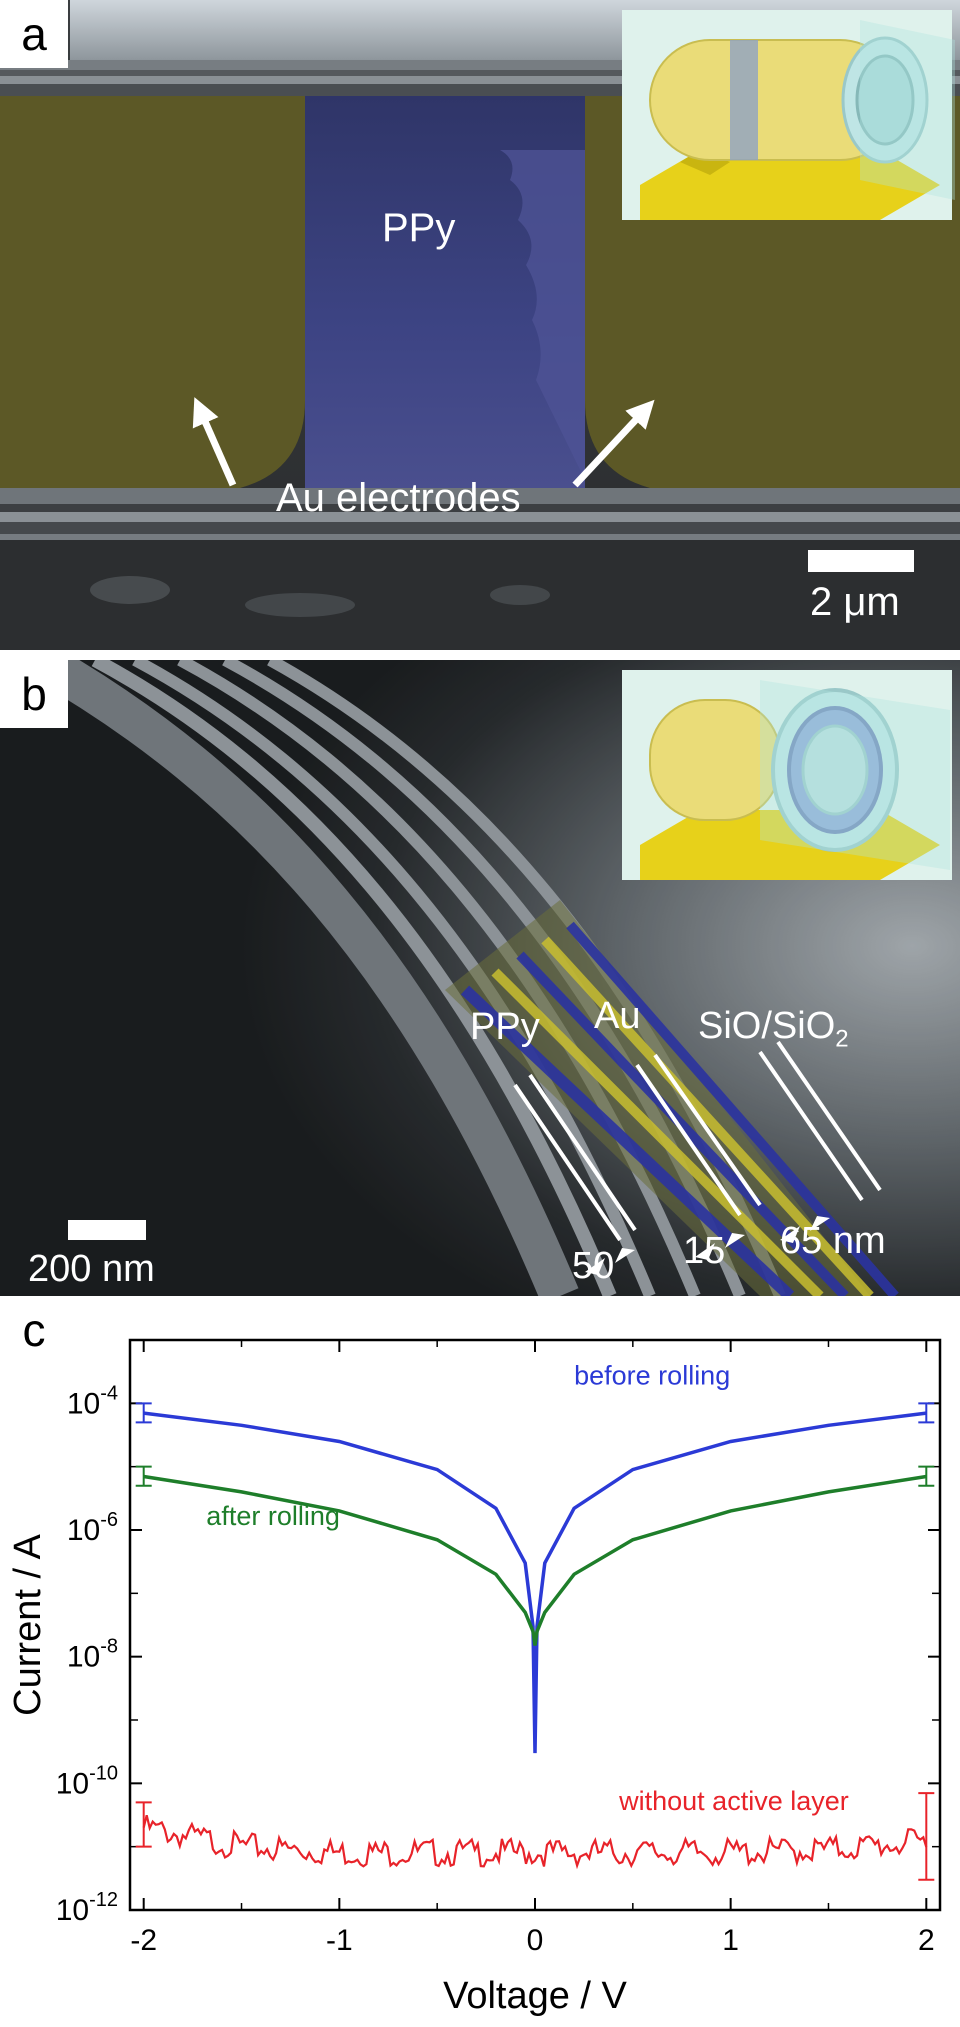 This screenshot has height=2027, width=960. What do you see at coordinates (613, 443) in the screenshot?
I see `arrow-right-electrode` at bounding box center [613, 443].